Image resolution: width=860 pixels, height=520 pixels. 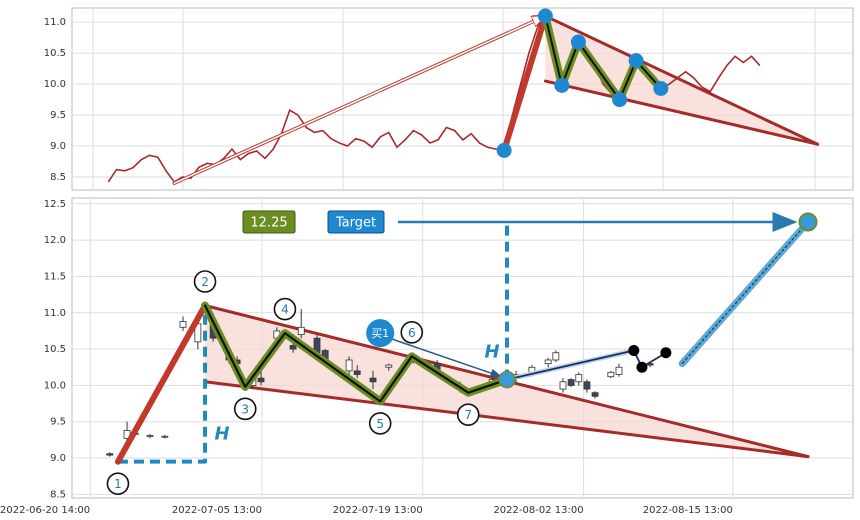 I want to click on wave-label: 4, so click(x=285, y=310).